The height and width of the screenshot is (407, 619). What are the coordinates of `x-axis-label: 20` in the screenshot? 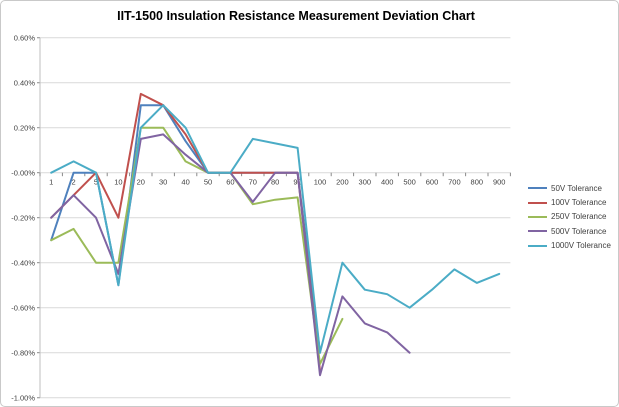 It's located at (141, 182).